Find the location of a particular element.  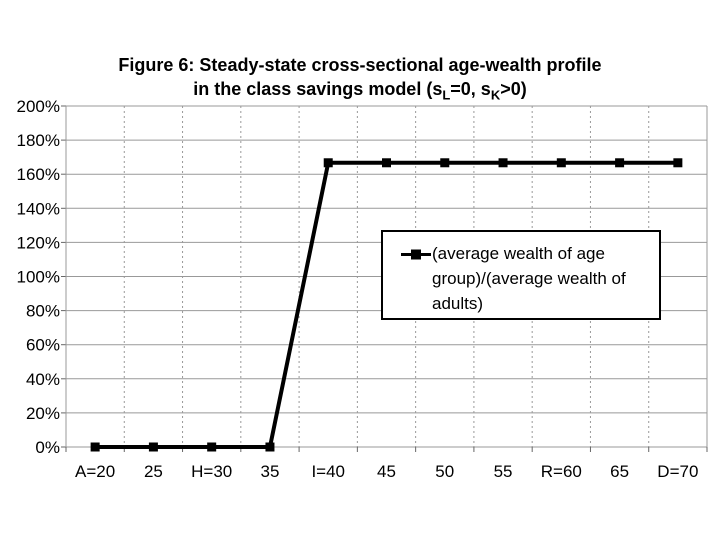

y-tick-label: 160% is located at coordinates (38, 174).